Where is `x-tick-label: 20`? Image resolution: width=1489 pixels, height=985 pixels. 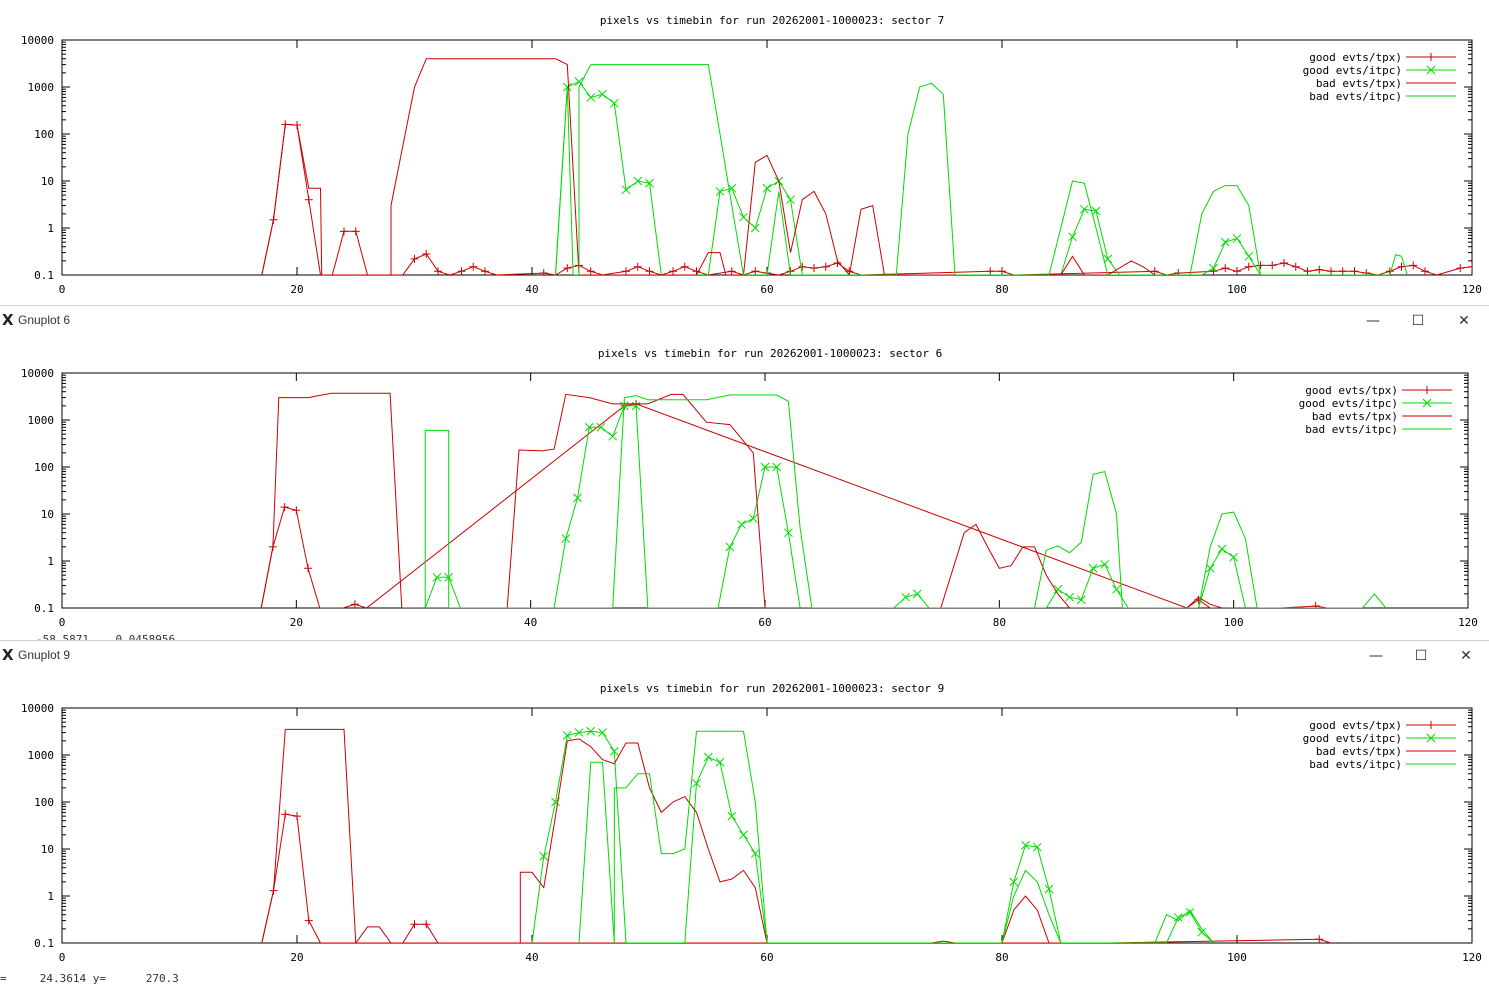
x-tick-label: 20 is located at coordinates (296, 622).